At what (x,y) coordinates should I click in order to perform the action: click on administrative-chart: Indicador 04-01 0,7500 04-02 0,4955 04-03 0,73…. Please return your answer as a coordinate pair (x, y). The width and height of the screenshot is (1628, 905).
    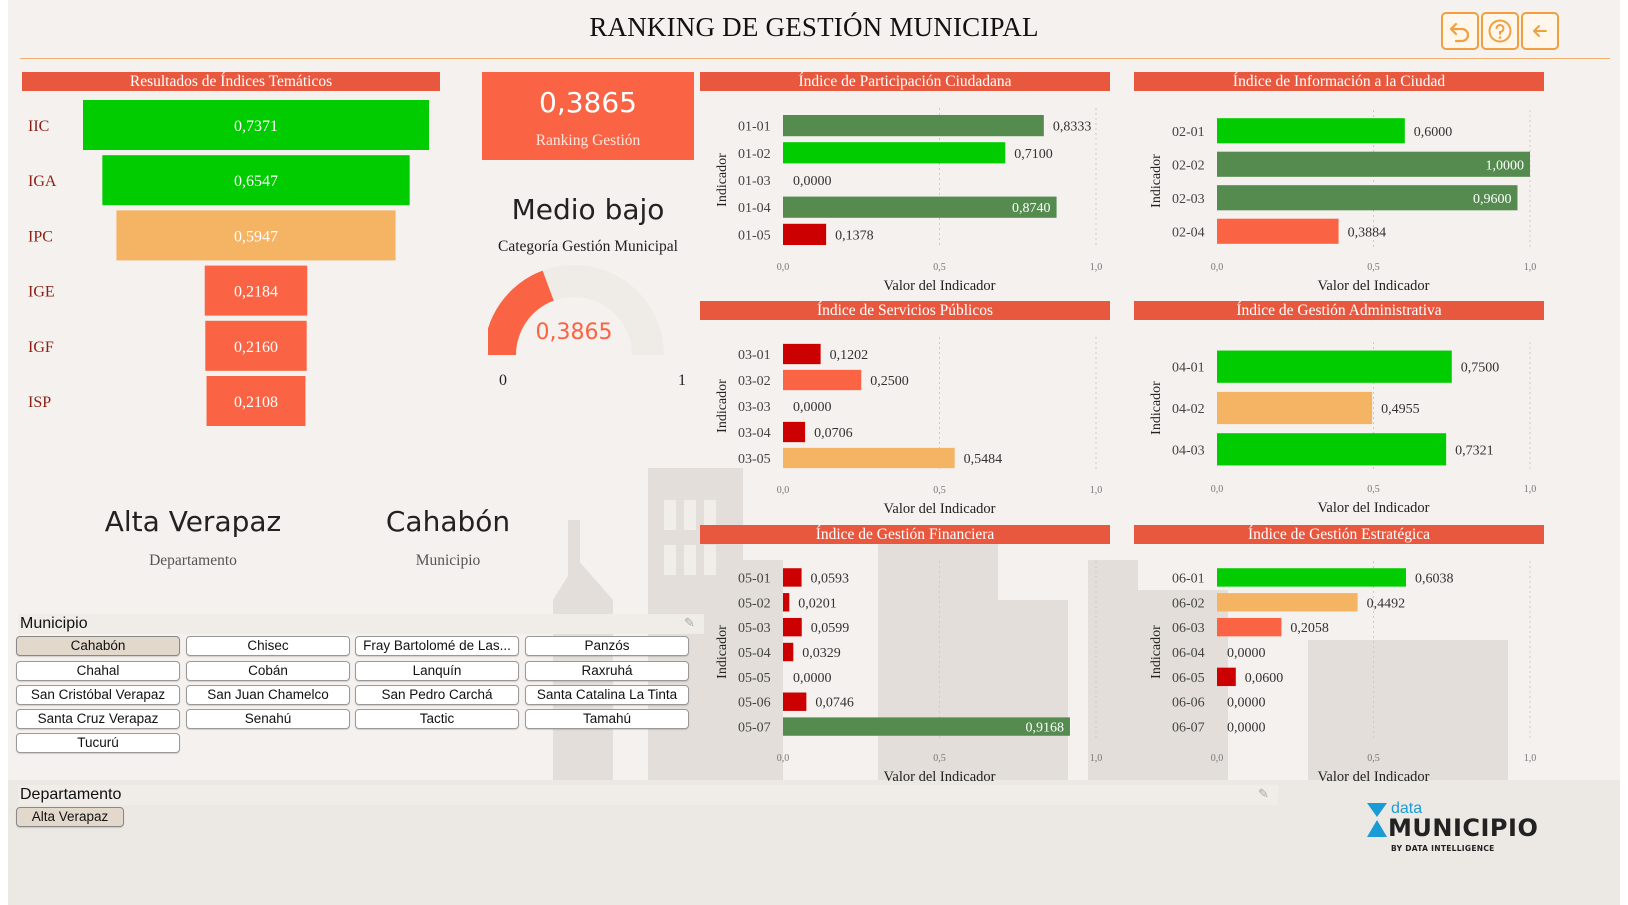
    Looking at the image, I should click on (1342, 429).